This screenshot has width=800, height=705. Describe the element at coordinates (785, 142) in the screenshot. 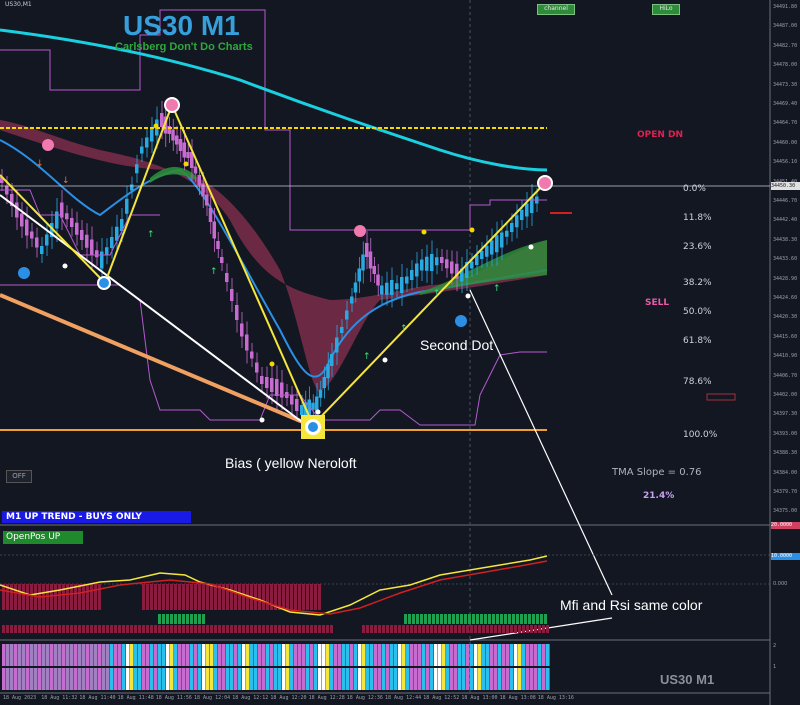

I see `price-axis-label: 34460.00` at that location.